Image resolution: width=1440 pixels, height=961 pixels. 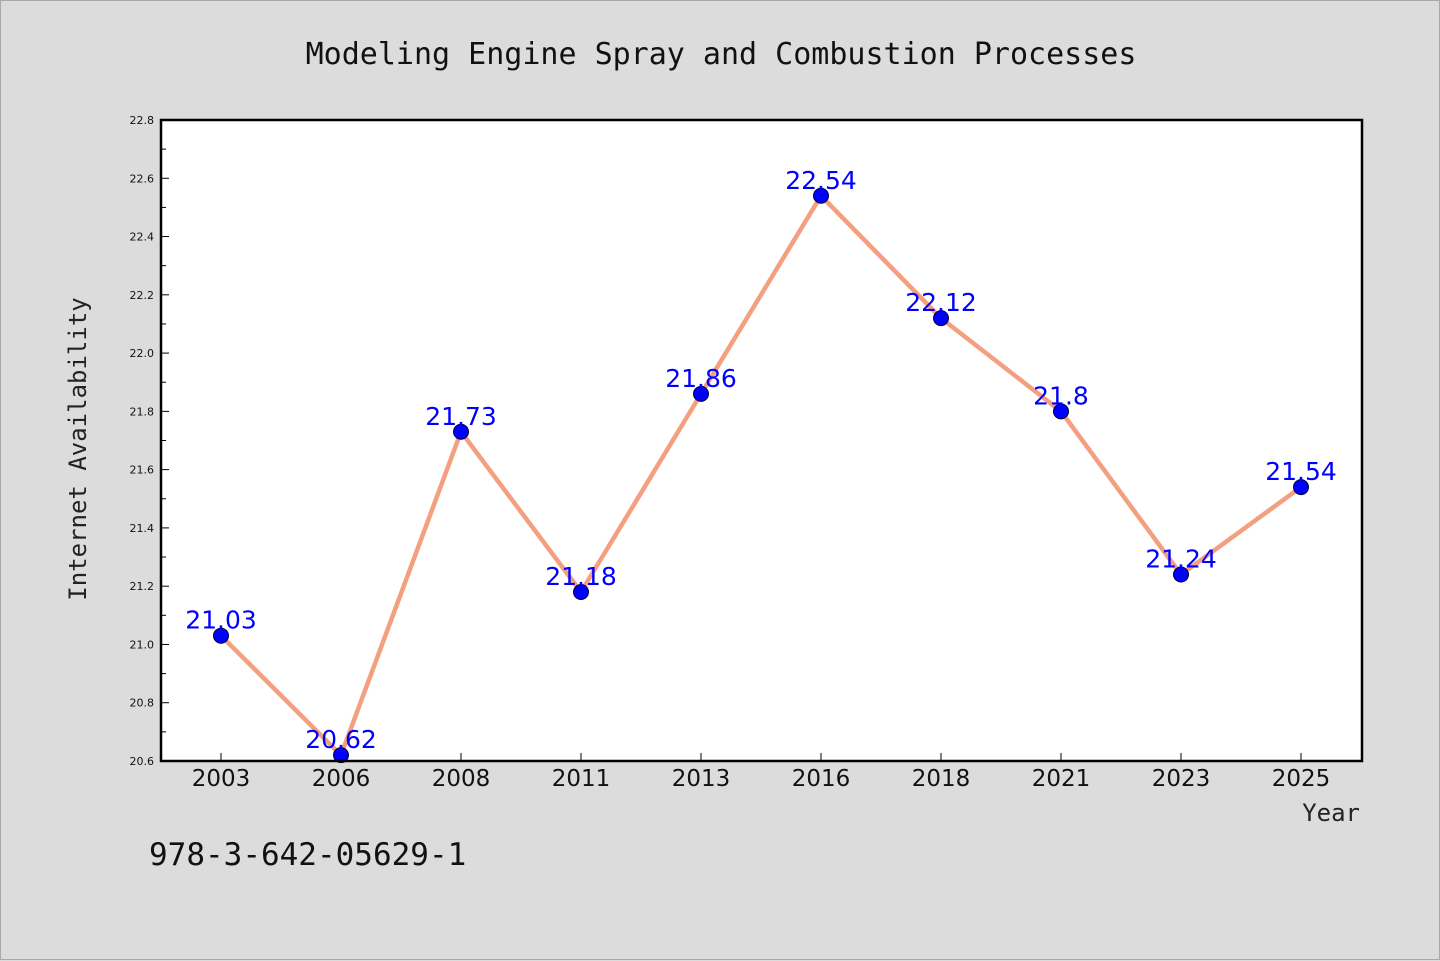 What do you see at coordinates (1061, 779) in the screenshot?
I see `x-tick-label: 2021` at bounding box center [1061, 779].